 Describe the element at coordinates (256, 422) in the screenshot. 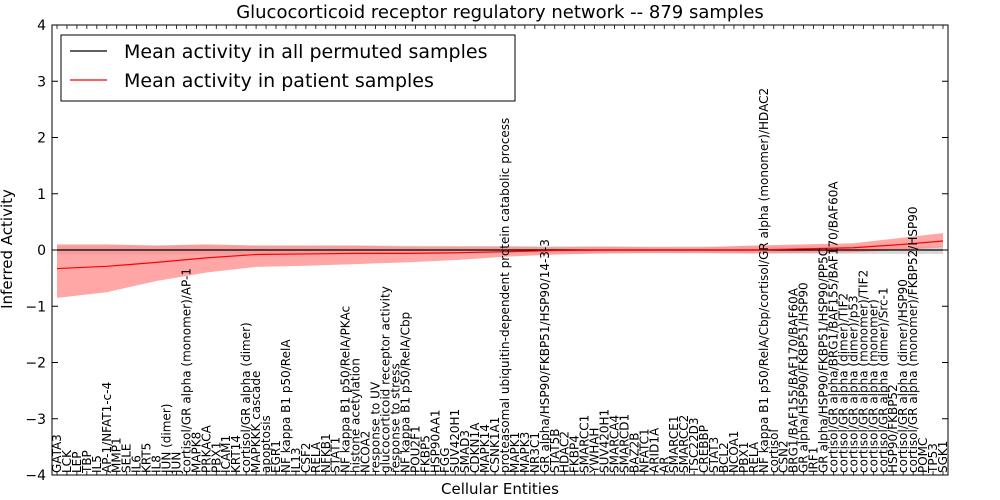

I see `x-tick-label: MAPKKK cascade` at that location.